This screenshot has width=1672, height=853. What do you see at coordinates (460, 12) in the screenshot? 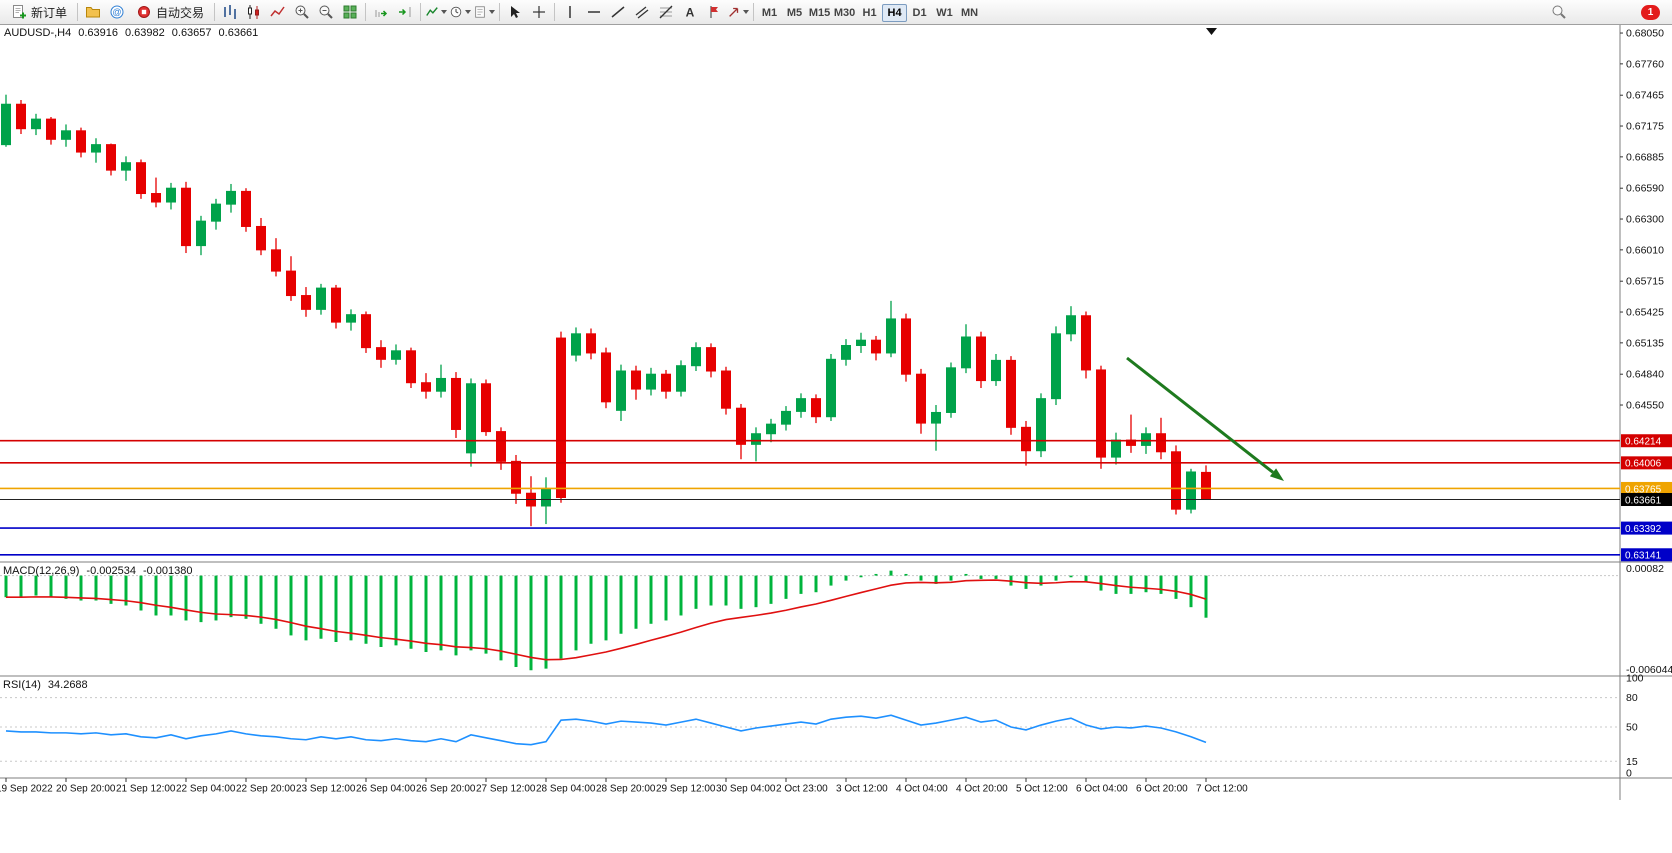
I see `periods-button` at bounding box center [460, 12].